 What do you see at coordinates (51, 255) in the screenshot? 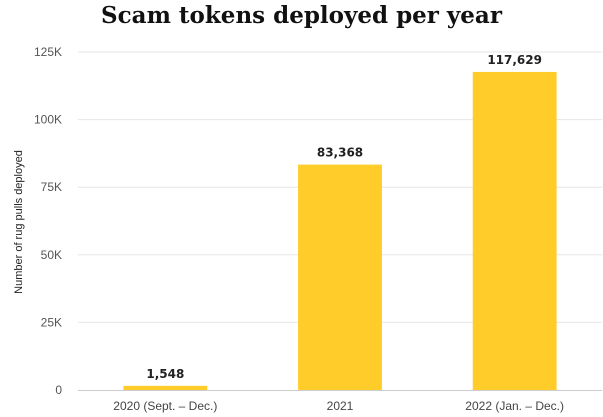
I see `y-tick-label: 50K` at bounding box center [51, 255].